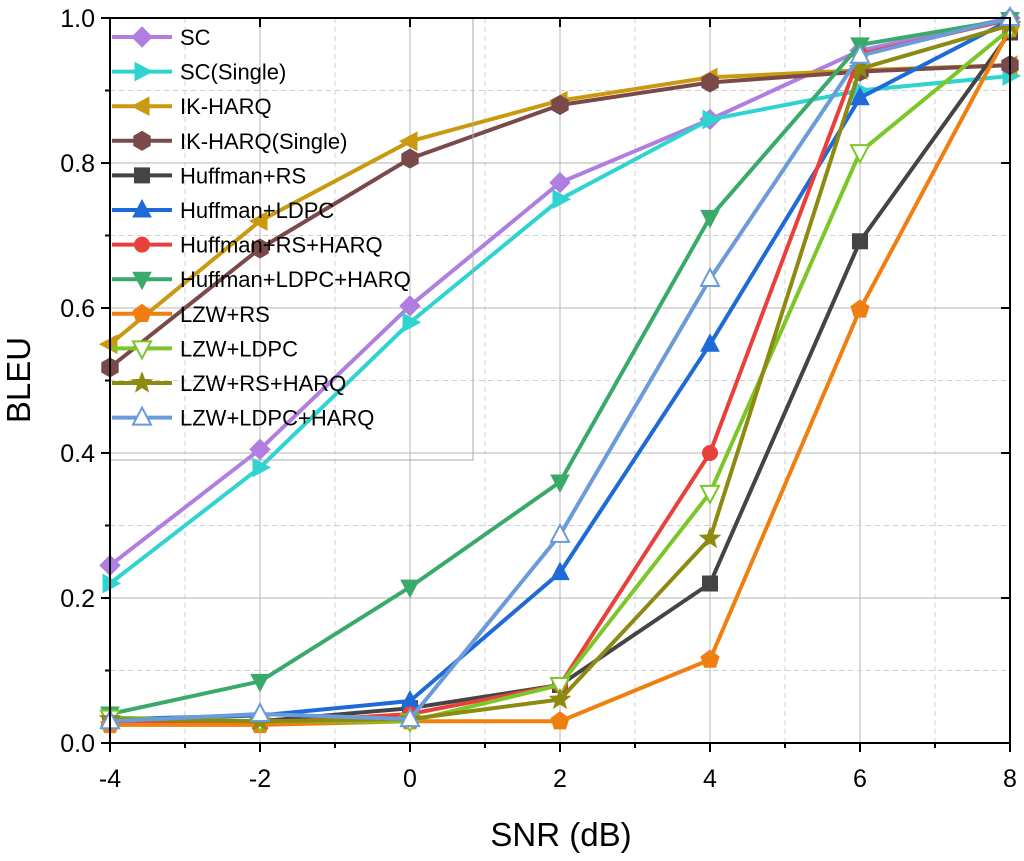 The width and height of the screenshot is (1024, 861). Describe the element at coordinates (77, 599) in the screenshot. I see `y-tick-label: 0.2` at that location.